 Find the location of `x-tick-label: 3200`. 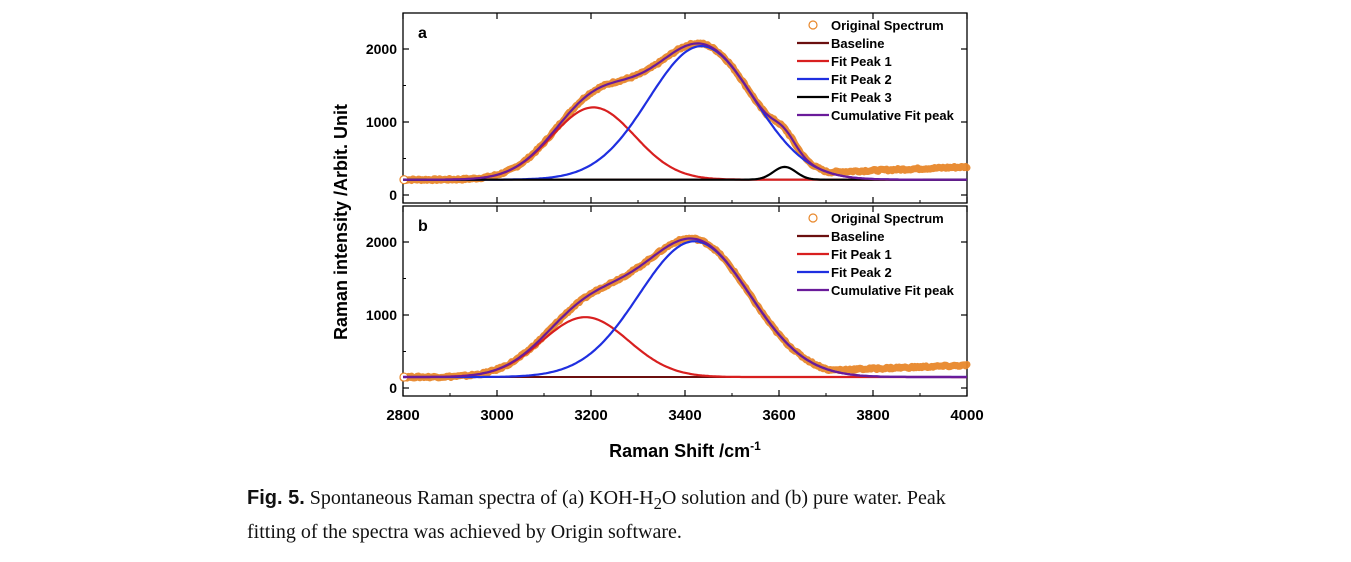

x-tick-label: 3200 is located at coordinates (590, 415).